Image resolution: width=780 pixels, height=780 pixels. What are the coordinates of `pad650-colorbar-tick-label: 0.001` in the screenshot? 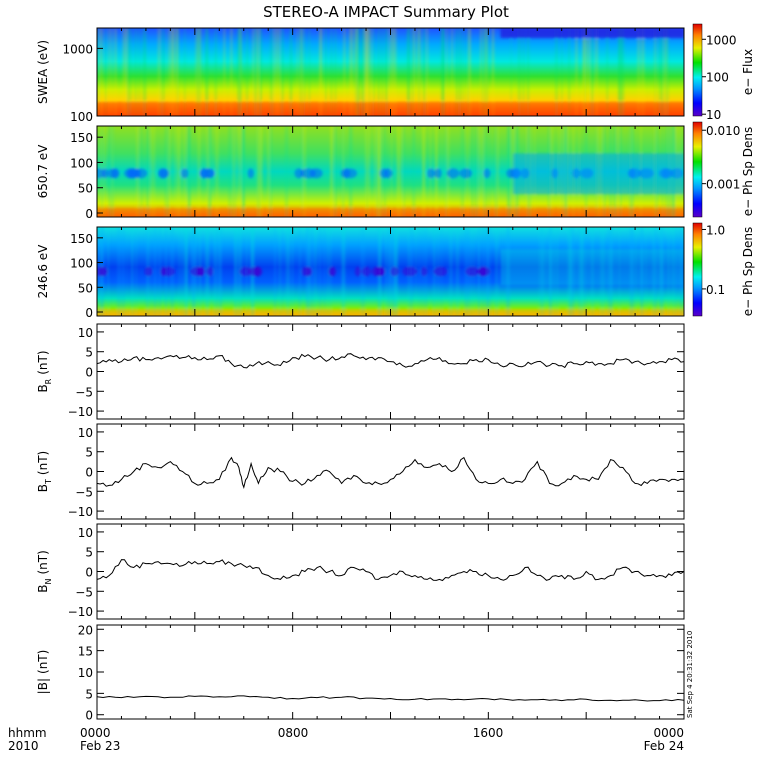 It's located at (723, 185).